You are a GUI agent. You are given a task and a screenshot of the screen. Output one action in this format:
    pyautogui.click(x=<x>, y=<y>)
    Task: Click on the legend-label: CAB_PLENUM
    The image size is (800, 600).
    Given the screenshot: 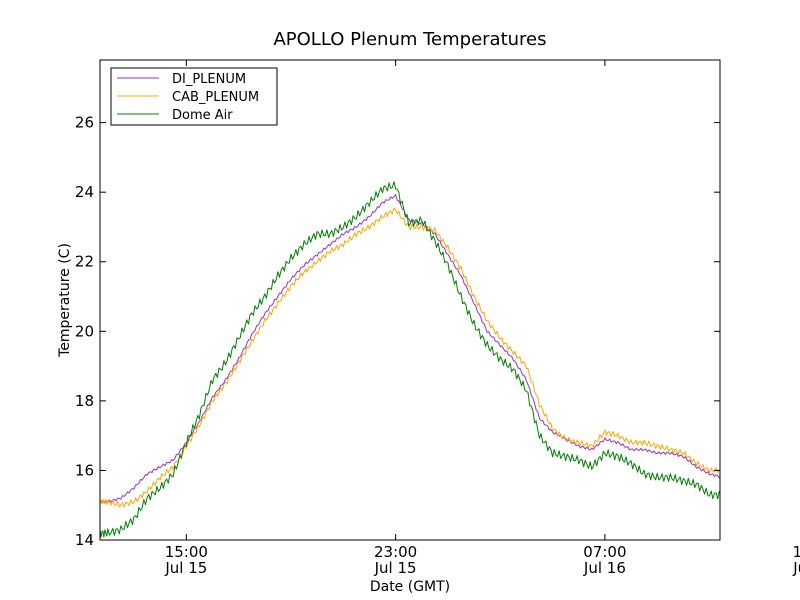 What is the action you would take?
    pyautogui.click(x=215, y=97)
    